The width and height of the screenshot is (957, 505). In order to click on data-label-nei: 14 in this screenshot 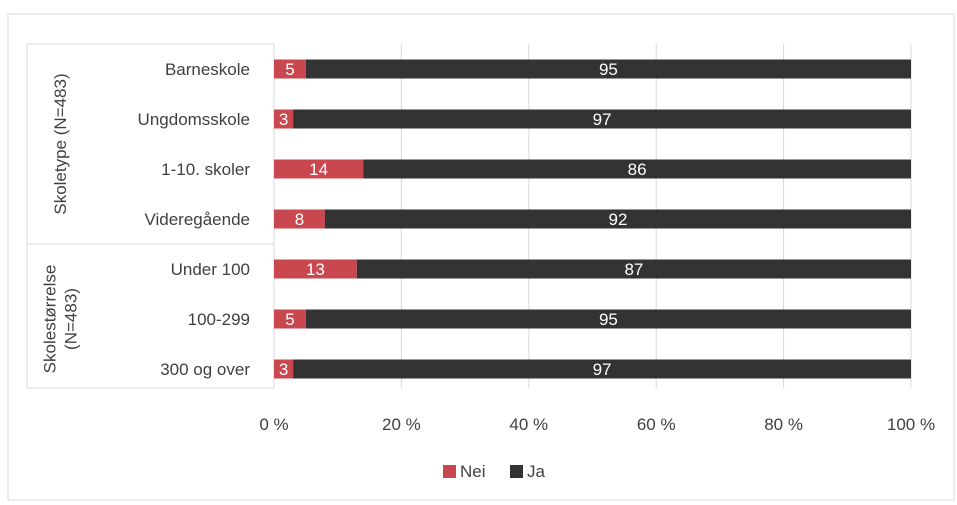, I will do `click(318, 169)`.